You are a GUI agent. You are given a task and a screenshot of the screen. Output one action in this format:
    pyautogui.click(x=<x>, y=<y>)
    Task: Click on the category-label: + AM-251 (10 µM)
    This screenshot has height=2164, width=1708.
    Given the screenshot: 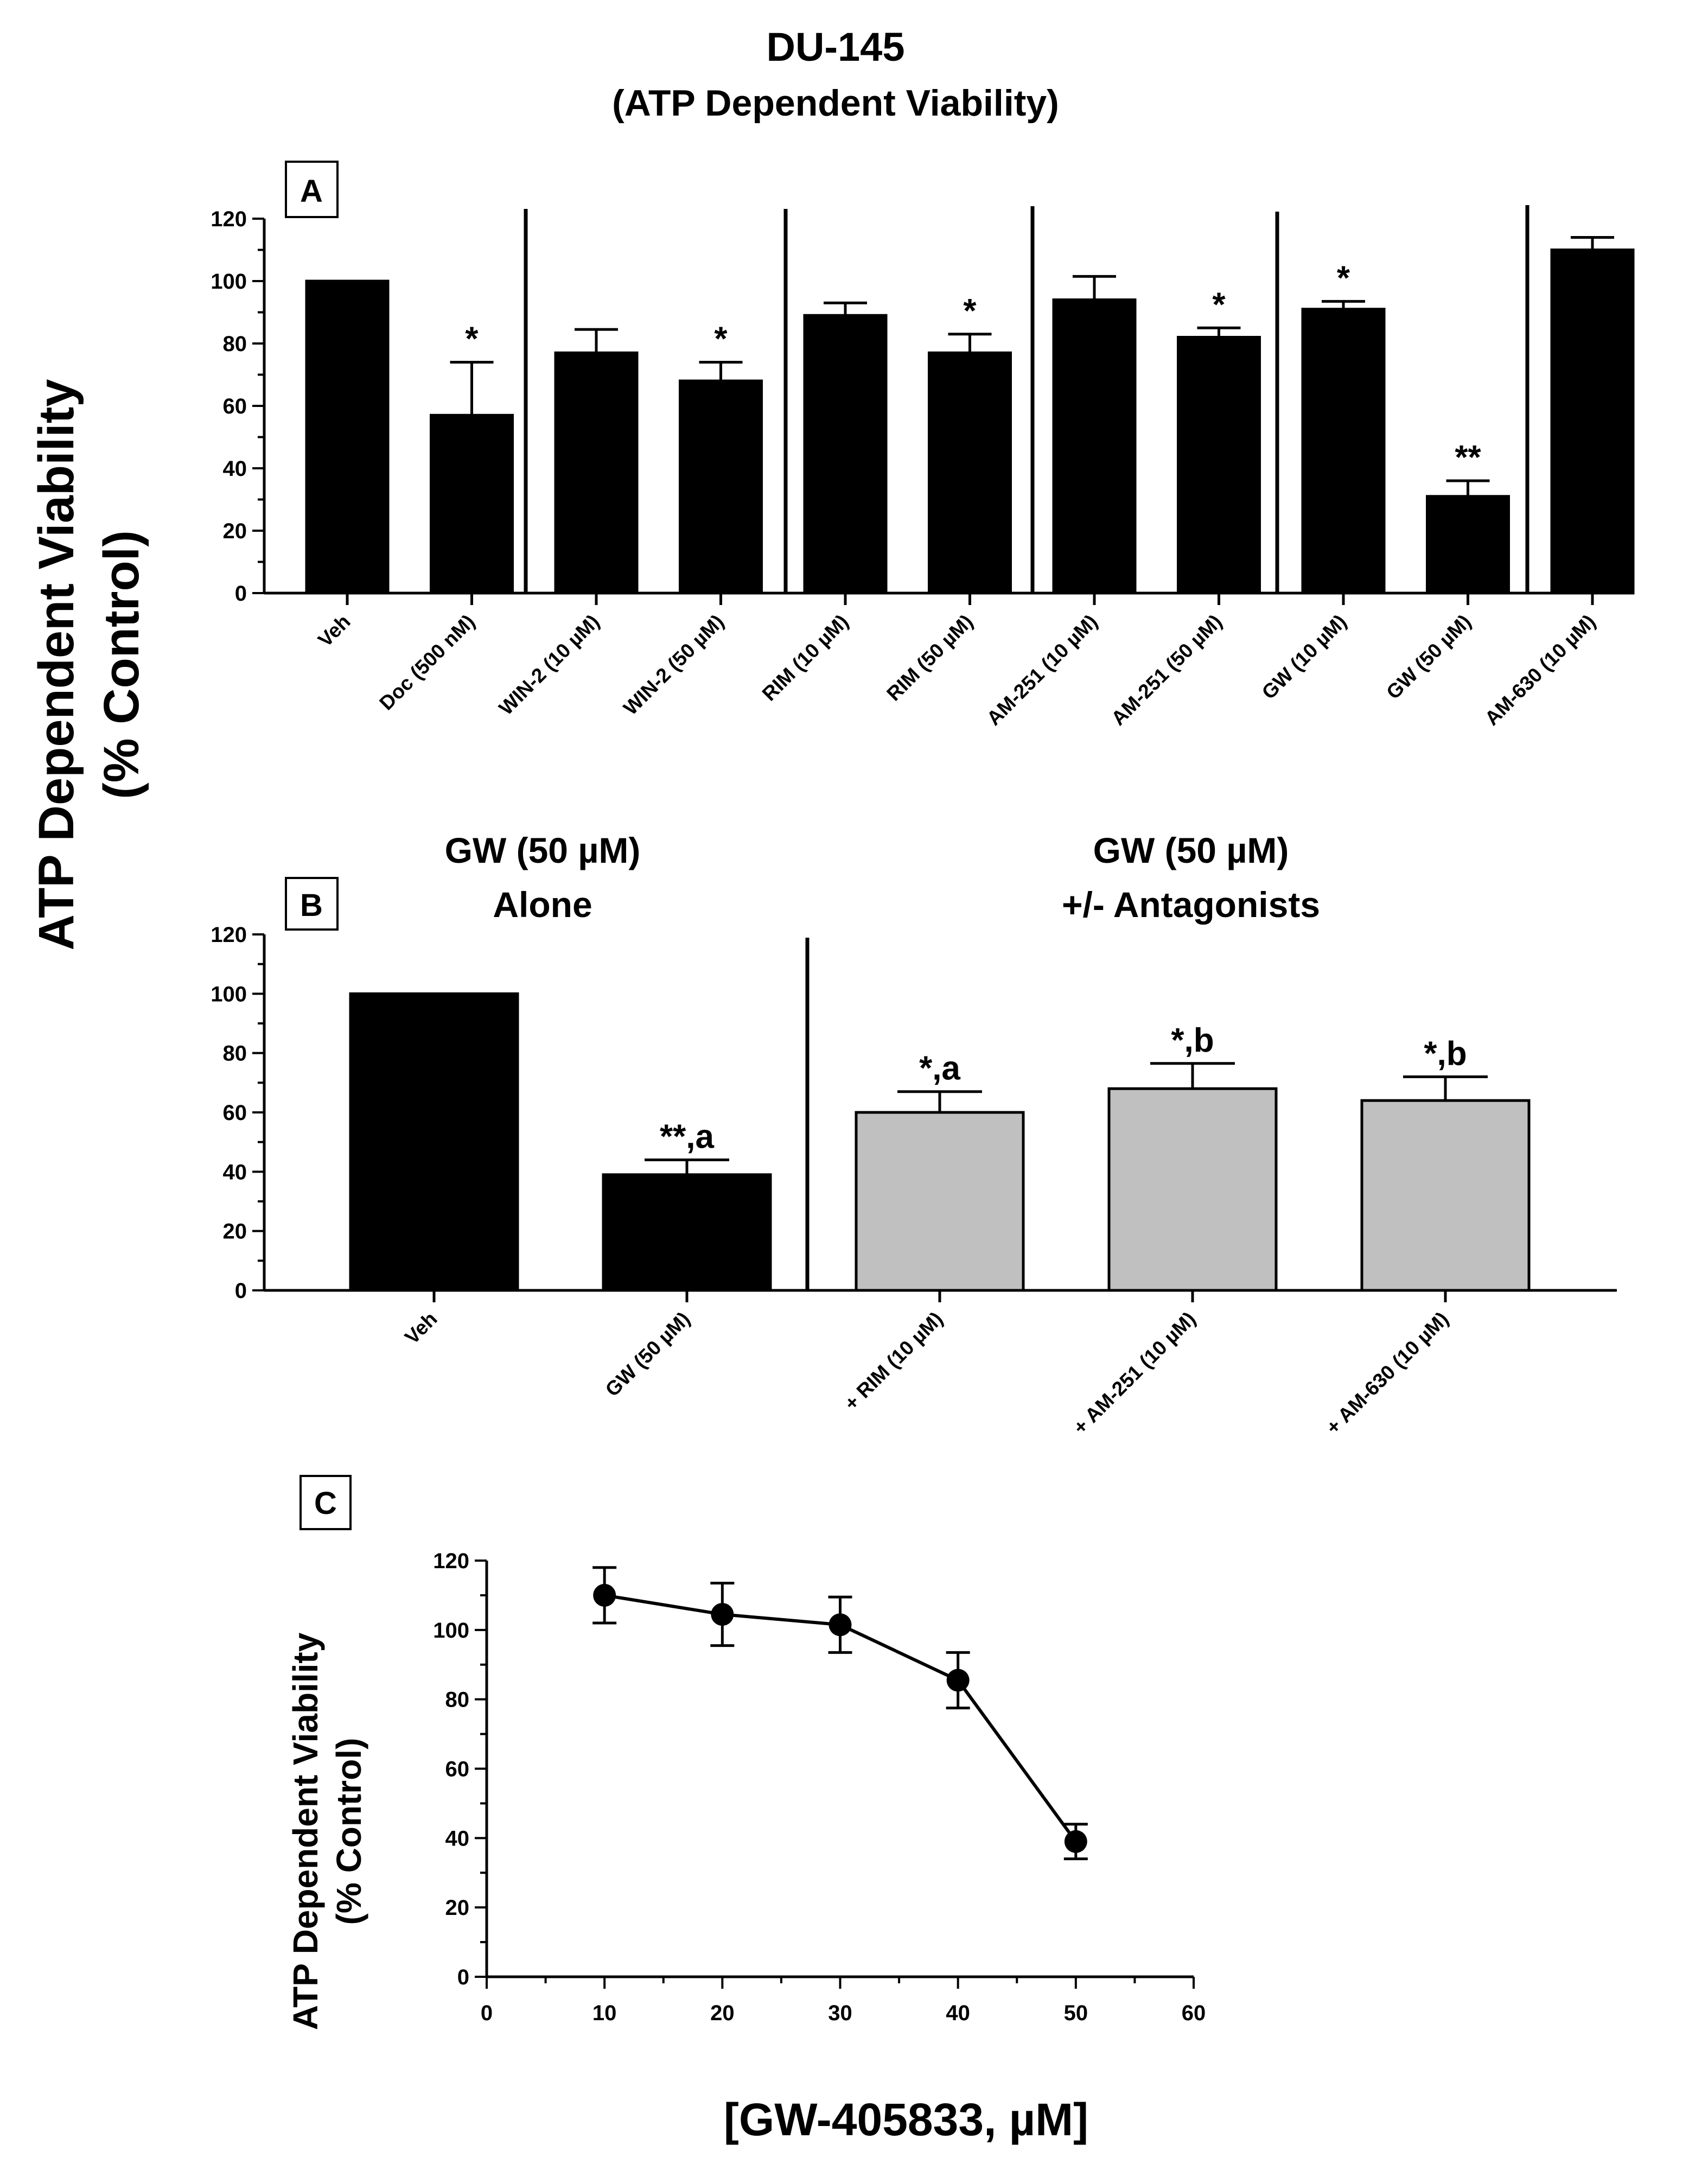 What is the action you would take?
    pyautogui.click(x=1134, y=1373)
    